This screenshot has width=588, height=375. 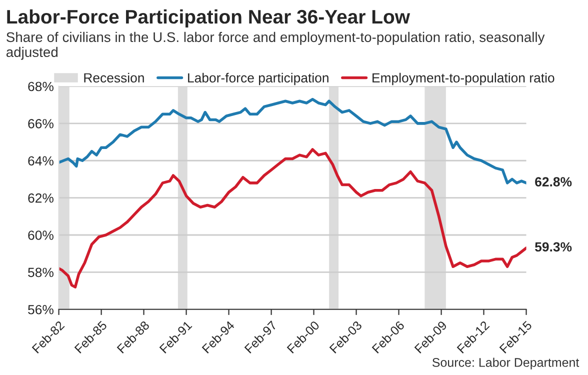 I want to click on y-tick-label: 64%, so click(x=41, y=161).